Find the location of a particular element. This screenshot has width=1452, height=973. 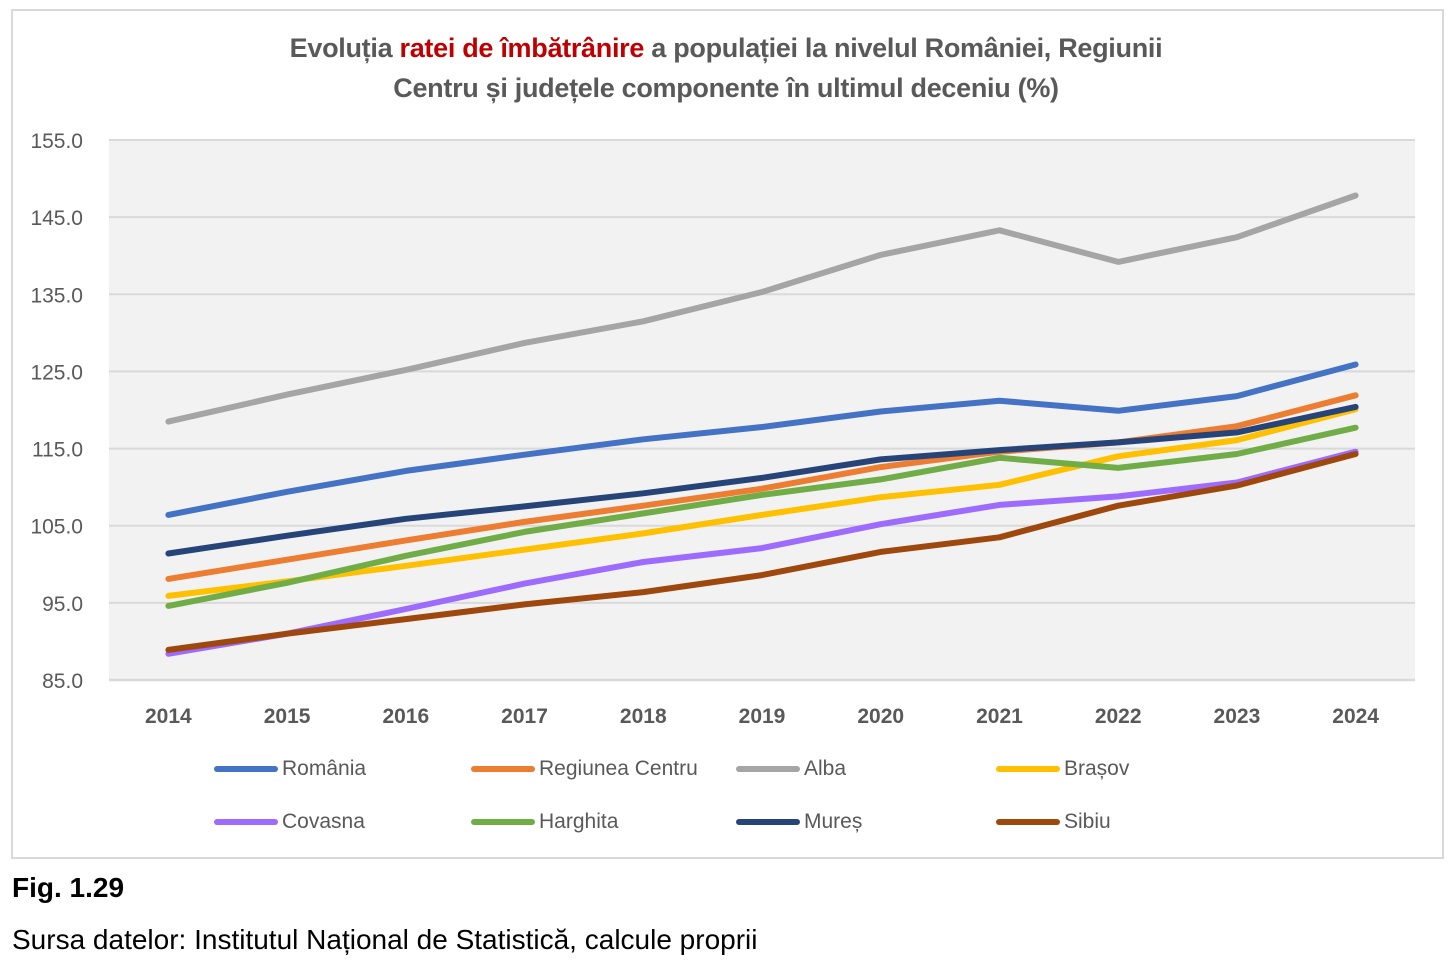

y-tick-label: 105.0 is located at coordinates (56, 527).